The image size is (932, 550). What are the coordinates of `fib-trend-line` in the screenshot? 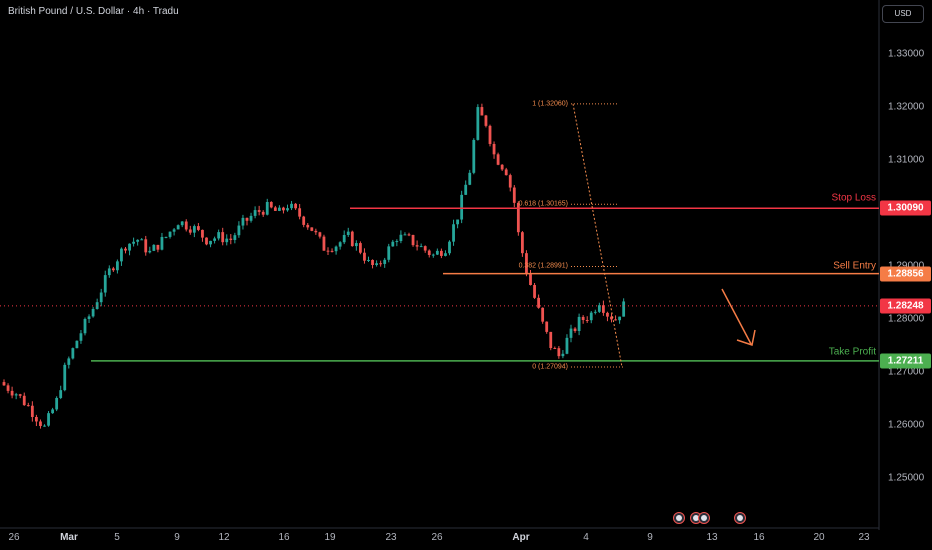 It's located at (597, 235).